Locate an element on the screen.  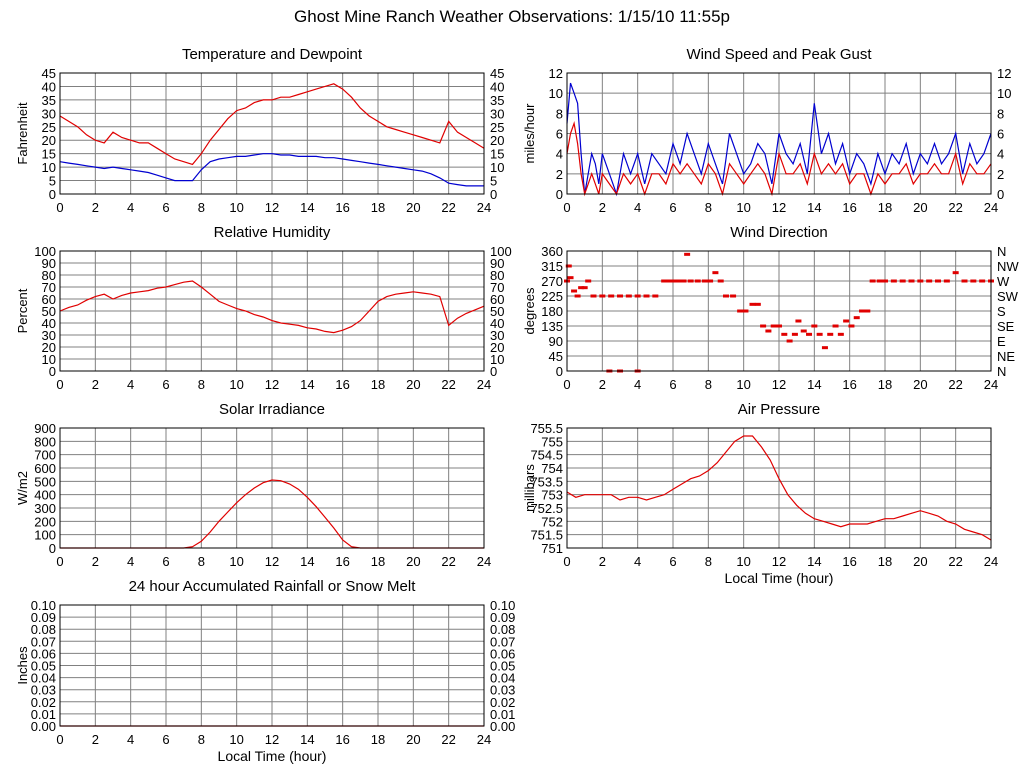
y-tick-label-right: 40 is located at coordinates (497, 323).